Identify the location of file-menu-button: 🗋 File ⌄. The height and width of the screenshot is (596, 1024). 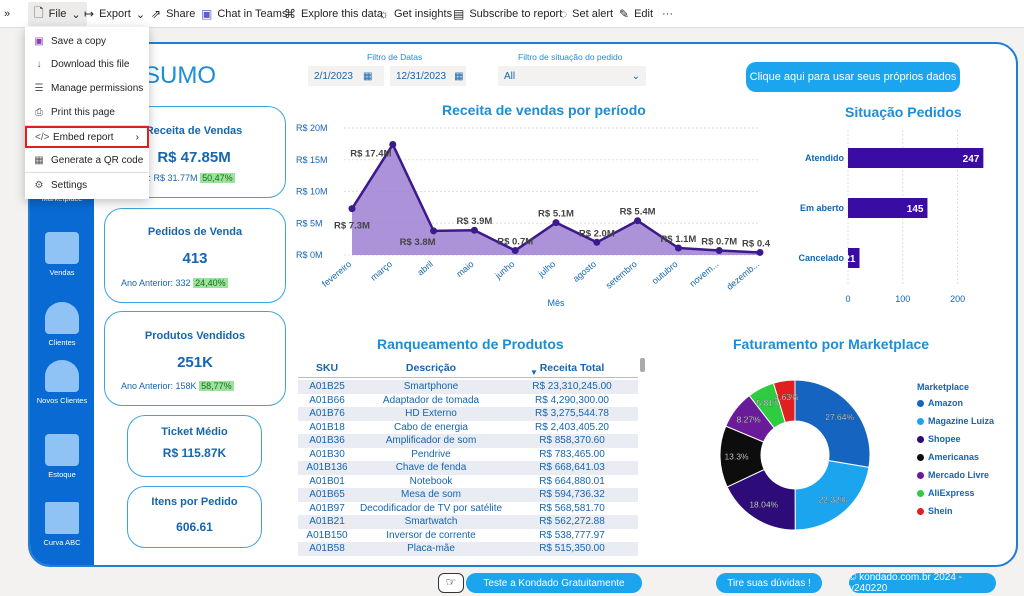
(57, 14).